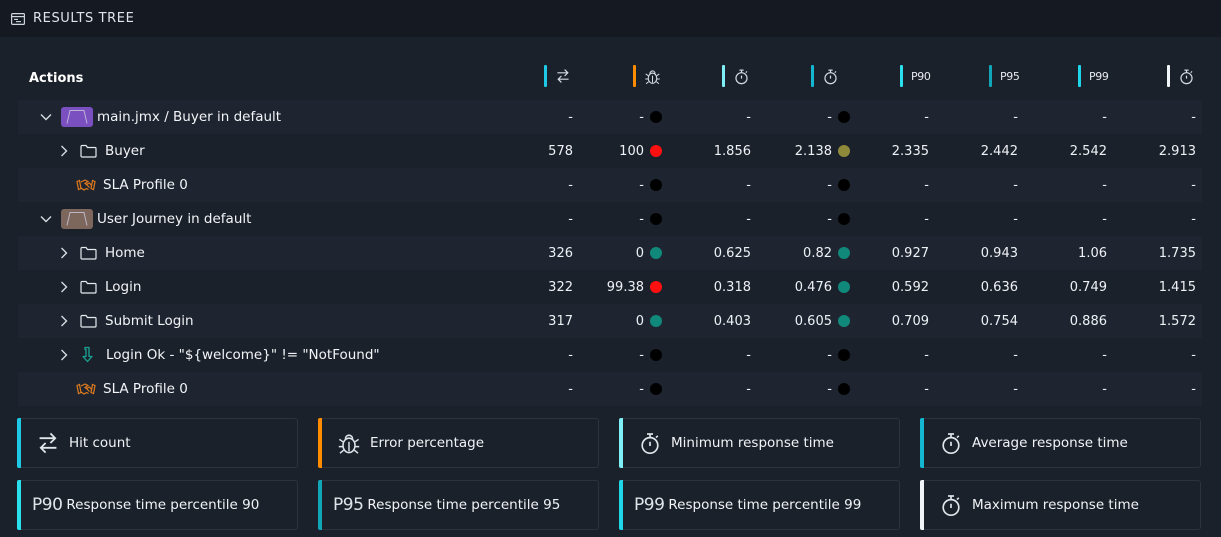  What do you see at coordinates (1177, 321) in the screenshot?
I see `cell-value: 1.572` at bounding box center [1177, 321].